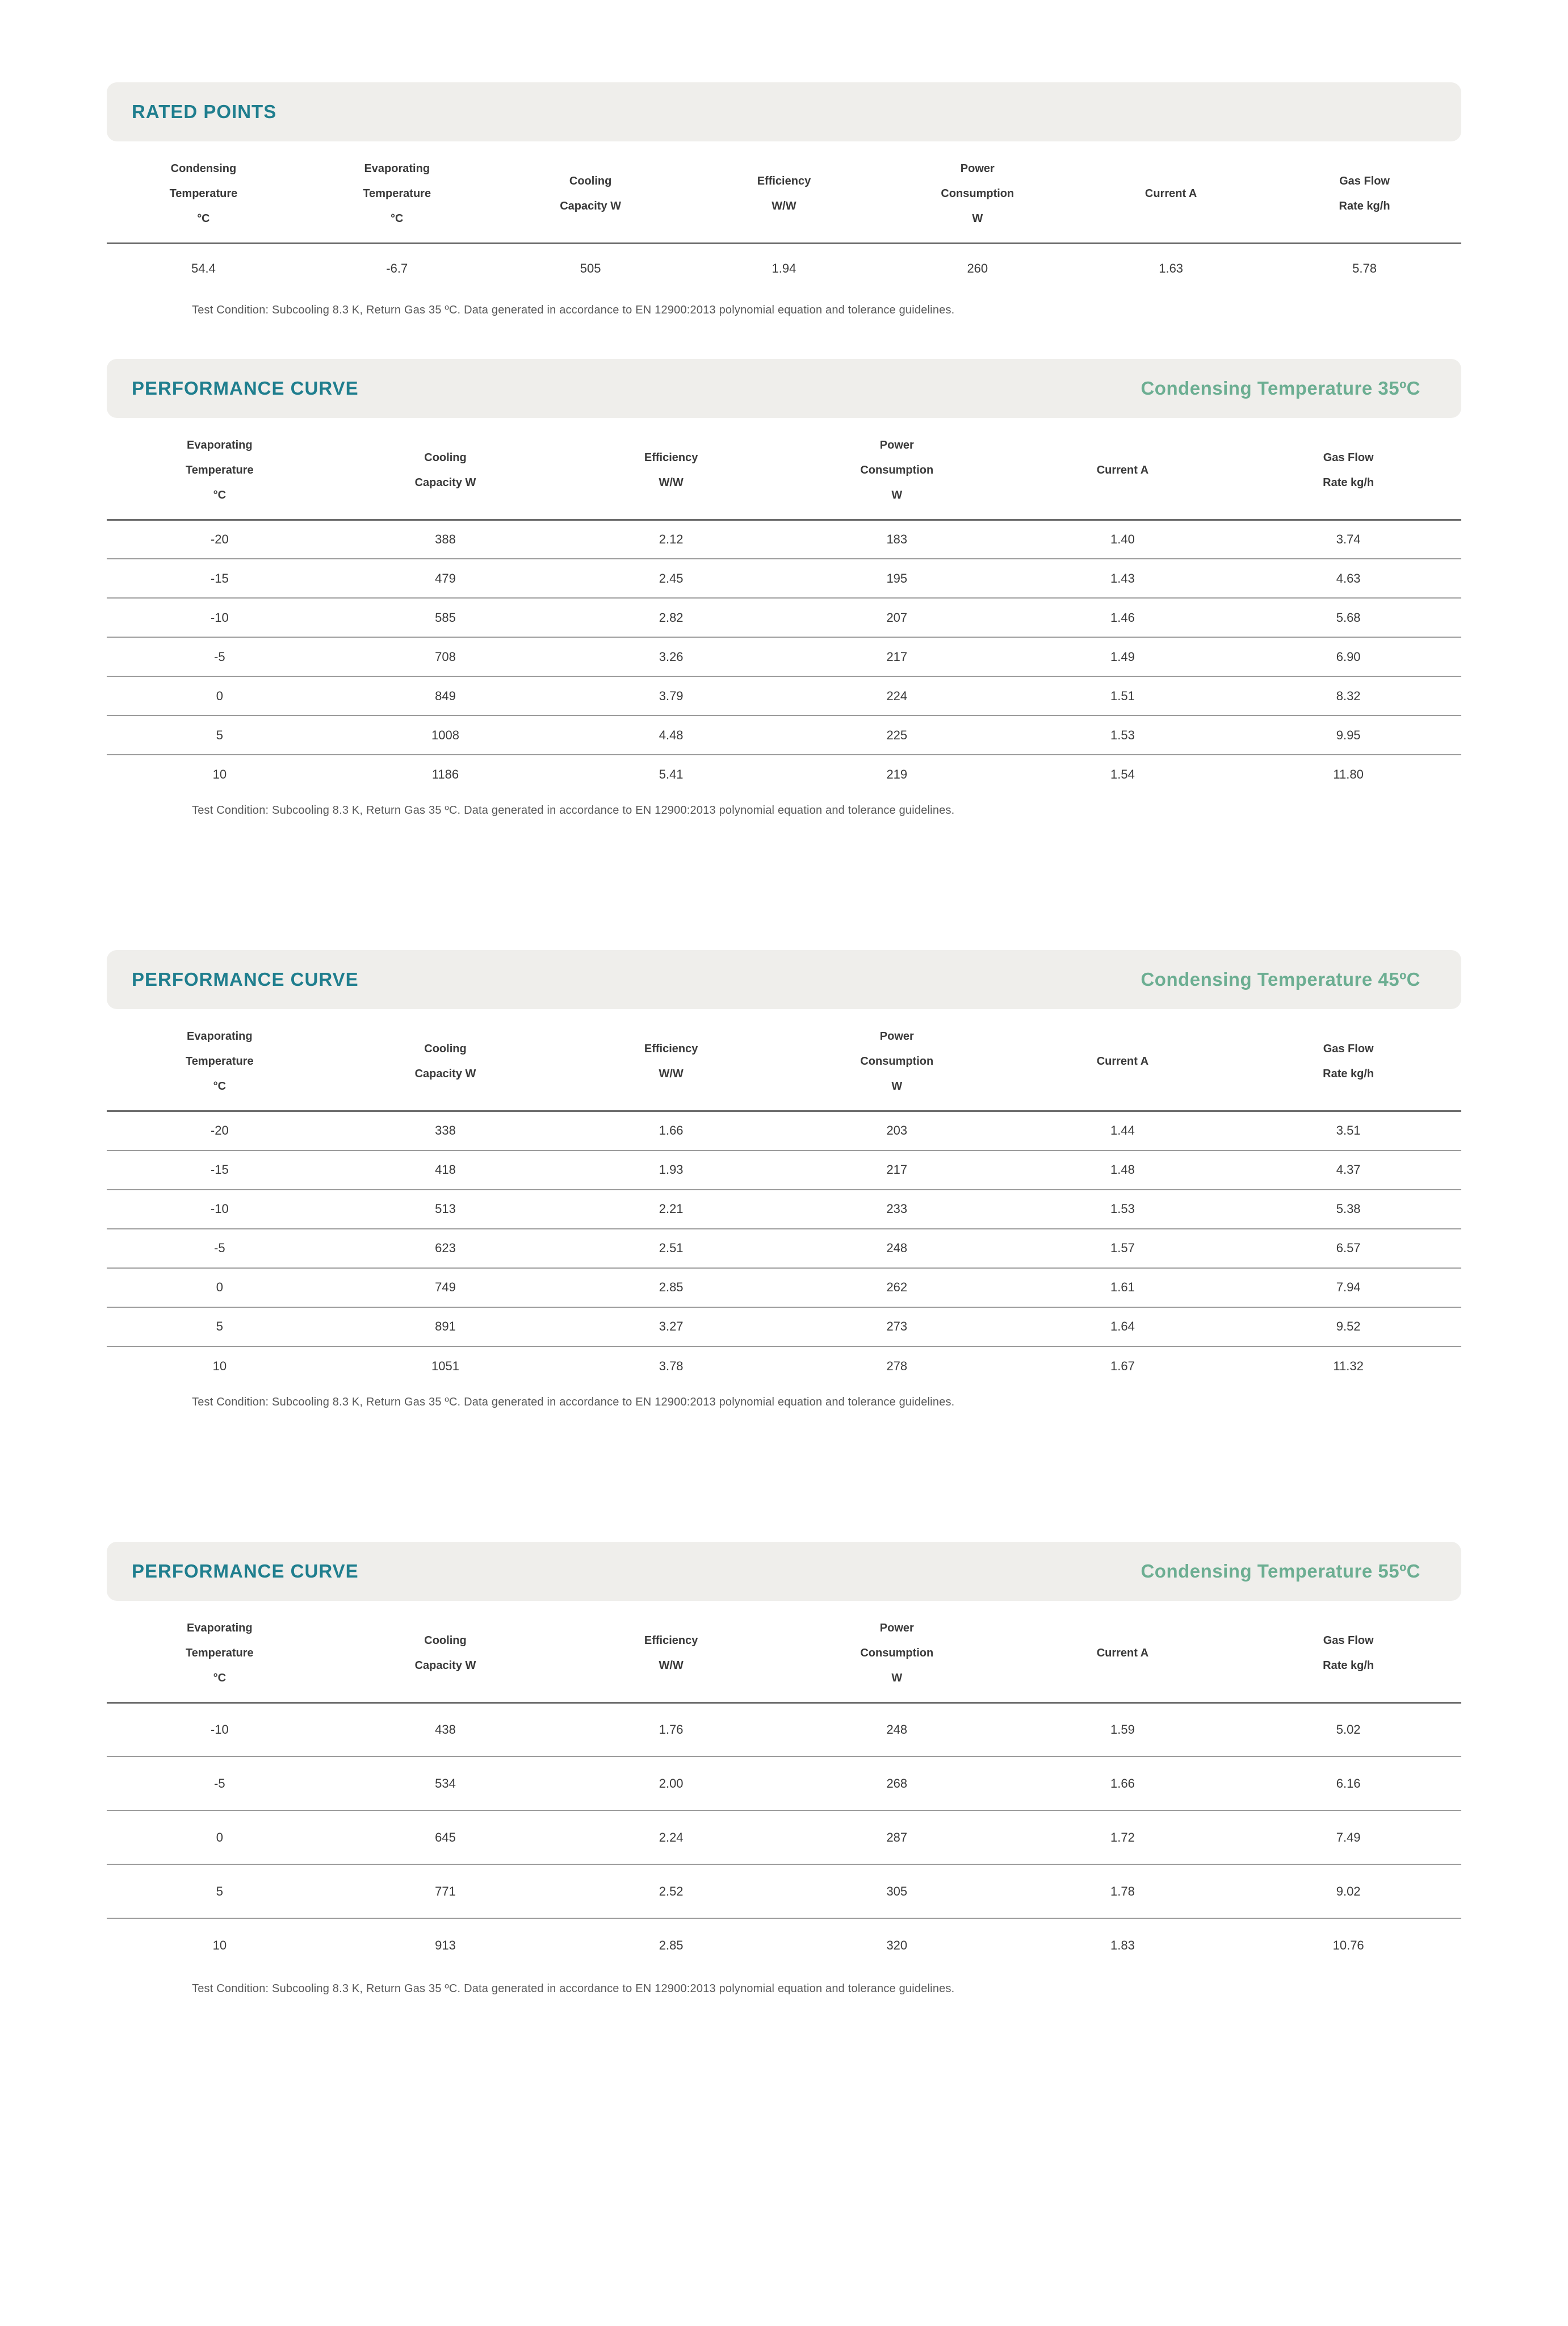  I want to click on table-row: 5 1008 4.48 225 1.53 9.95, so click(784, 735).